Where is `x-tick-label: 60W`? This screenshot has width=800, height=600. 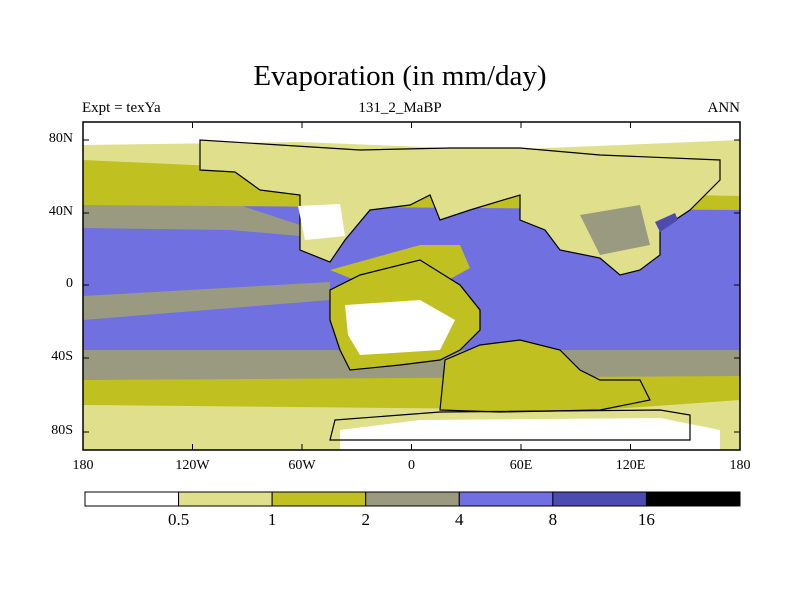 x-tick-label: 60W is located at coordinates (302, 465).